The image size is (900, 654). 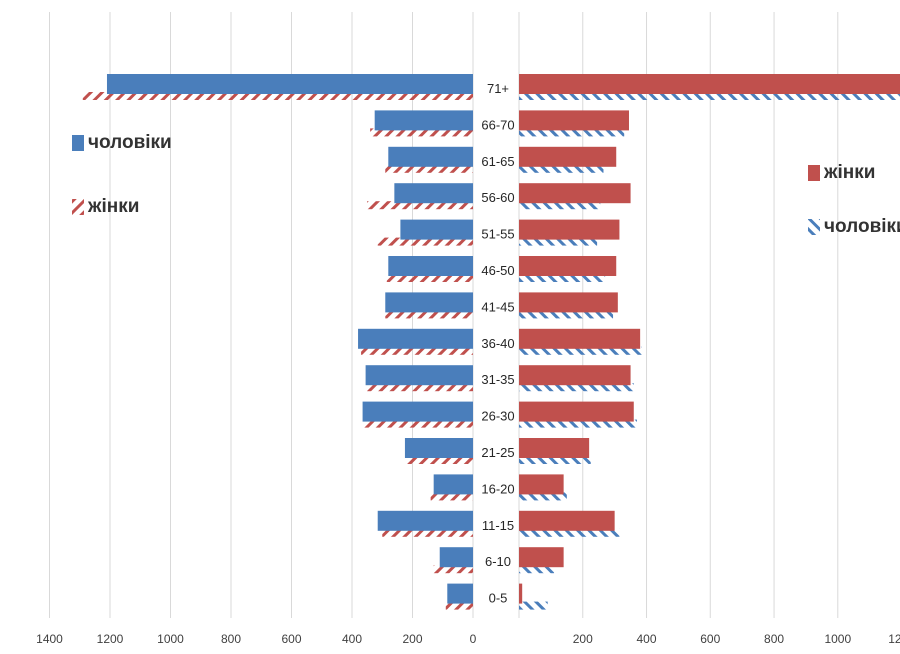 What do you see at coordinates (110, 639) in the screenshot?
I see `x-tick-label-left: 1200` at bounding box center [110, 639].